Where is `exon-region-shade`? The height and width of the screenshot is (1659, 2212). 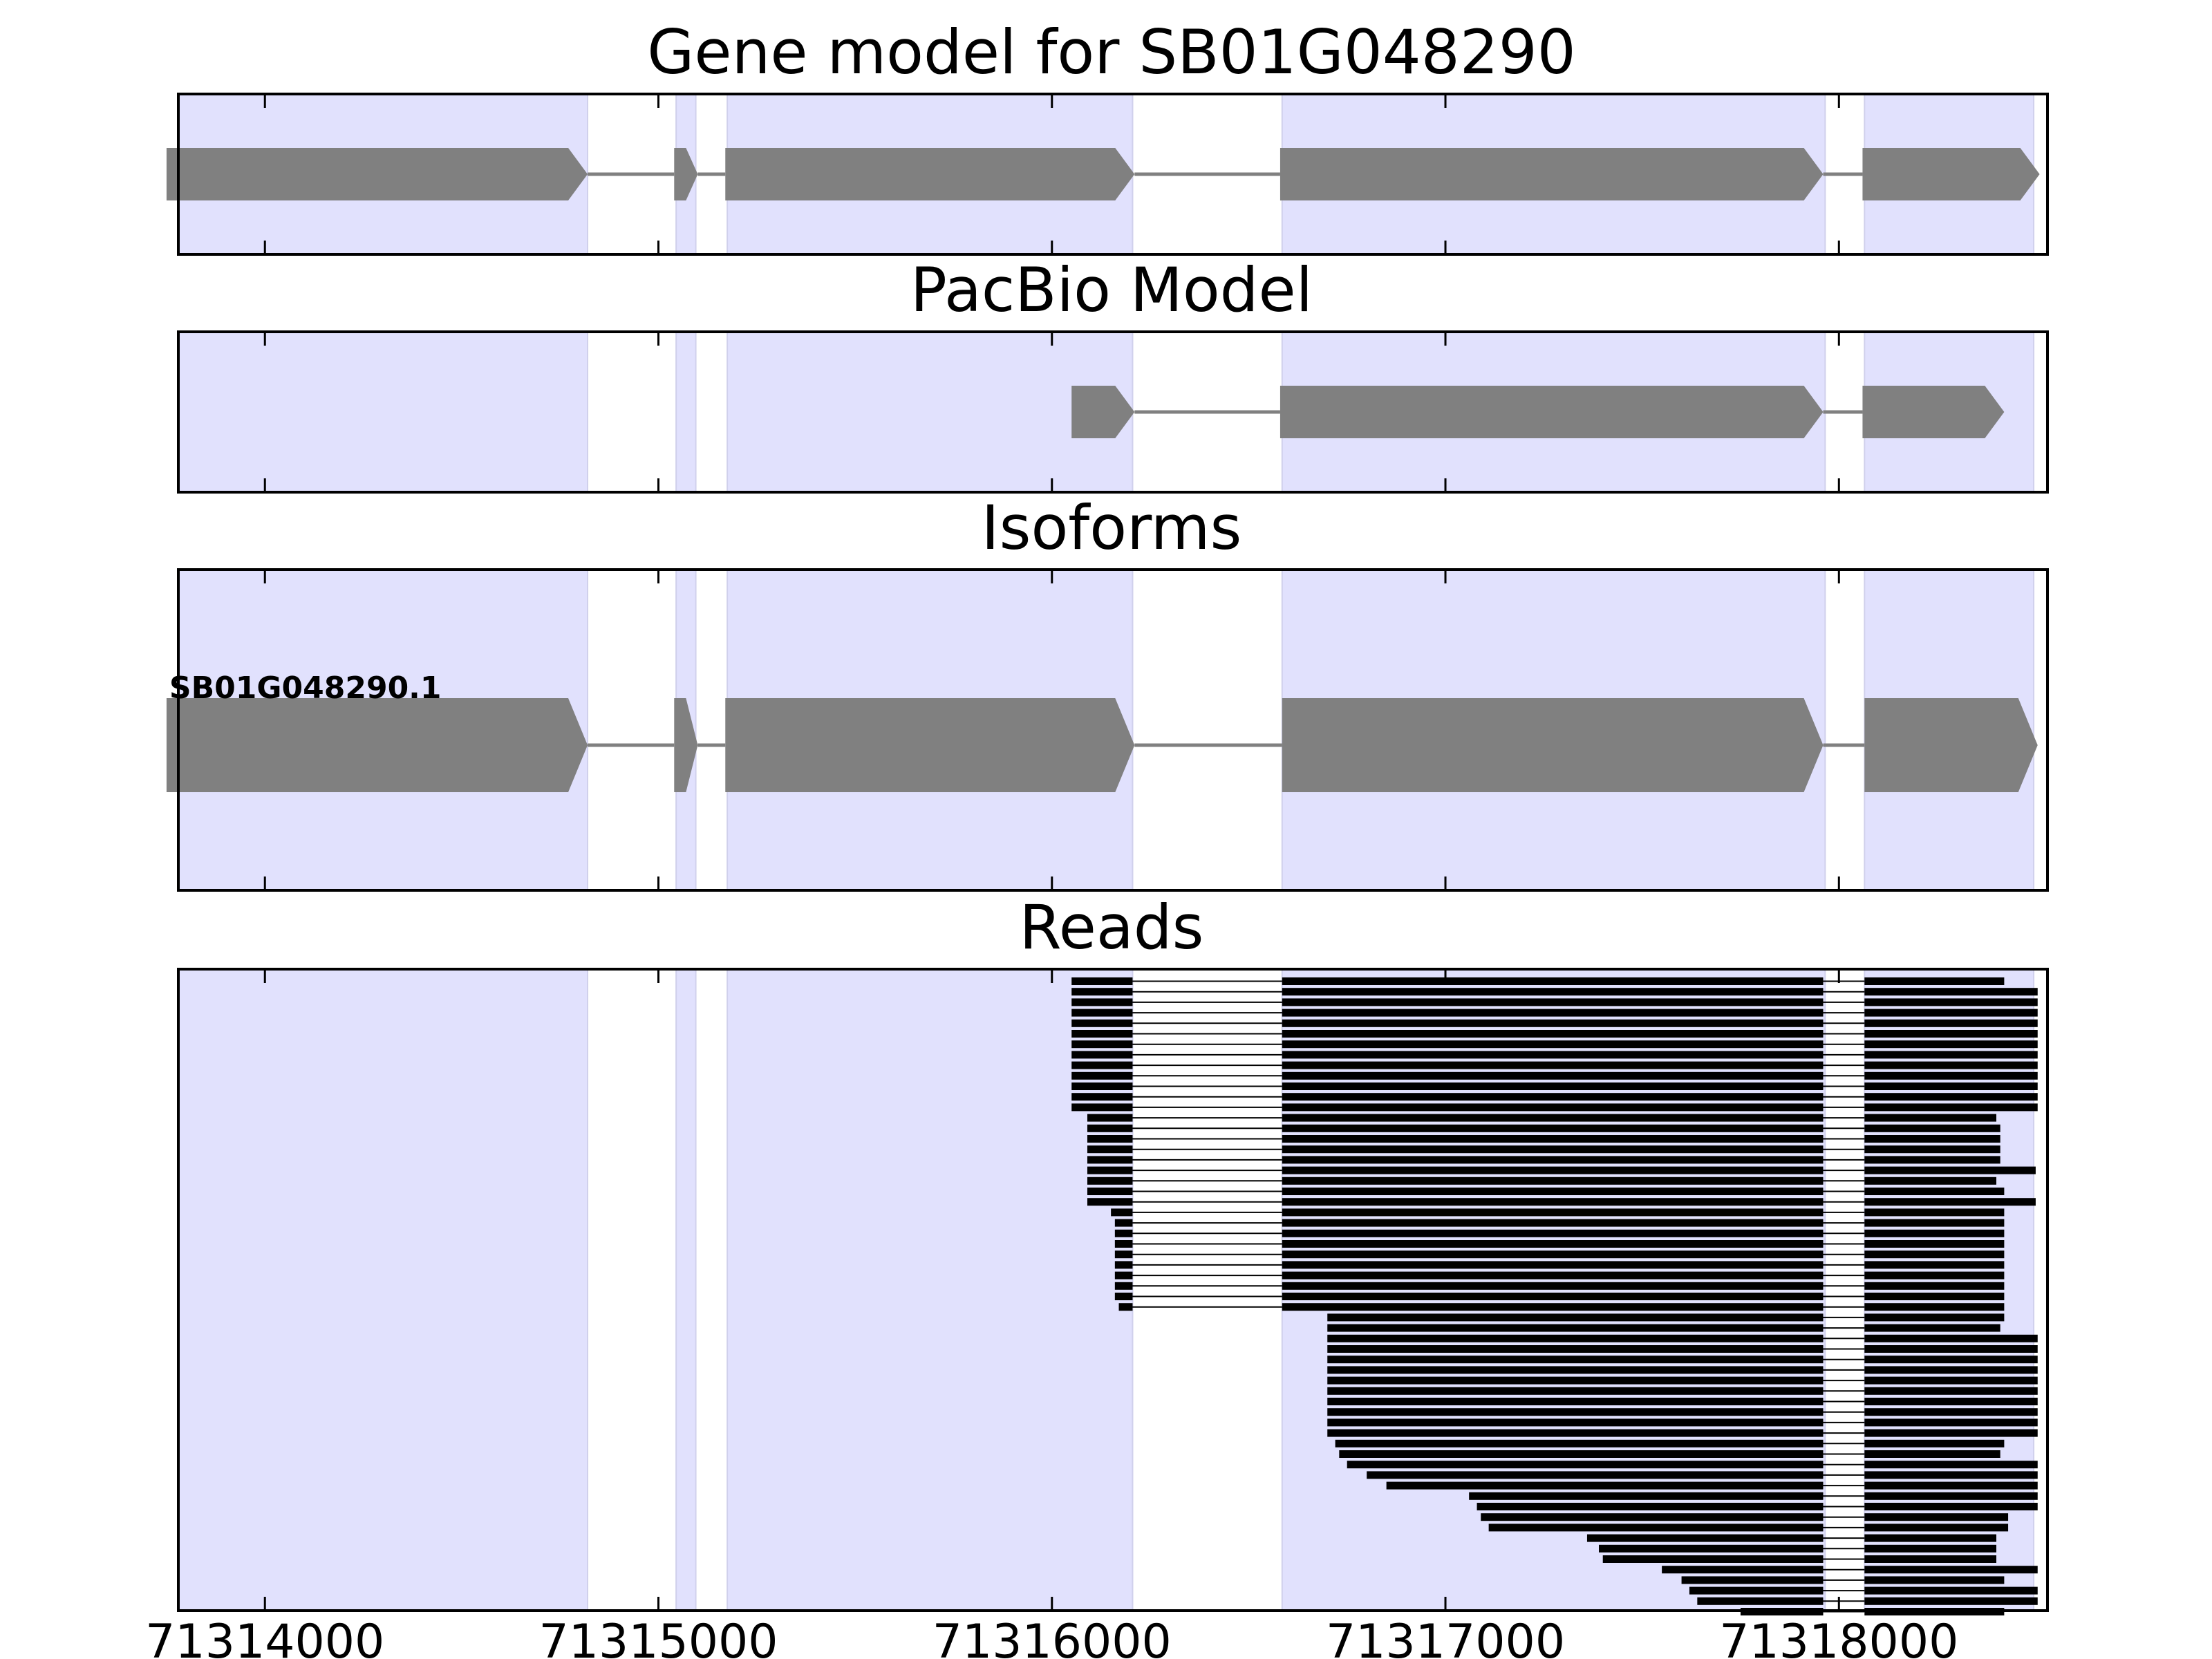 exon-region-shade is located at coordinates (686, 1289).